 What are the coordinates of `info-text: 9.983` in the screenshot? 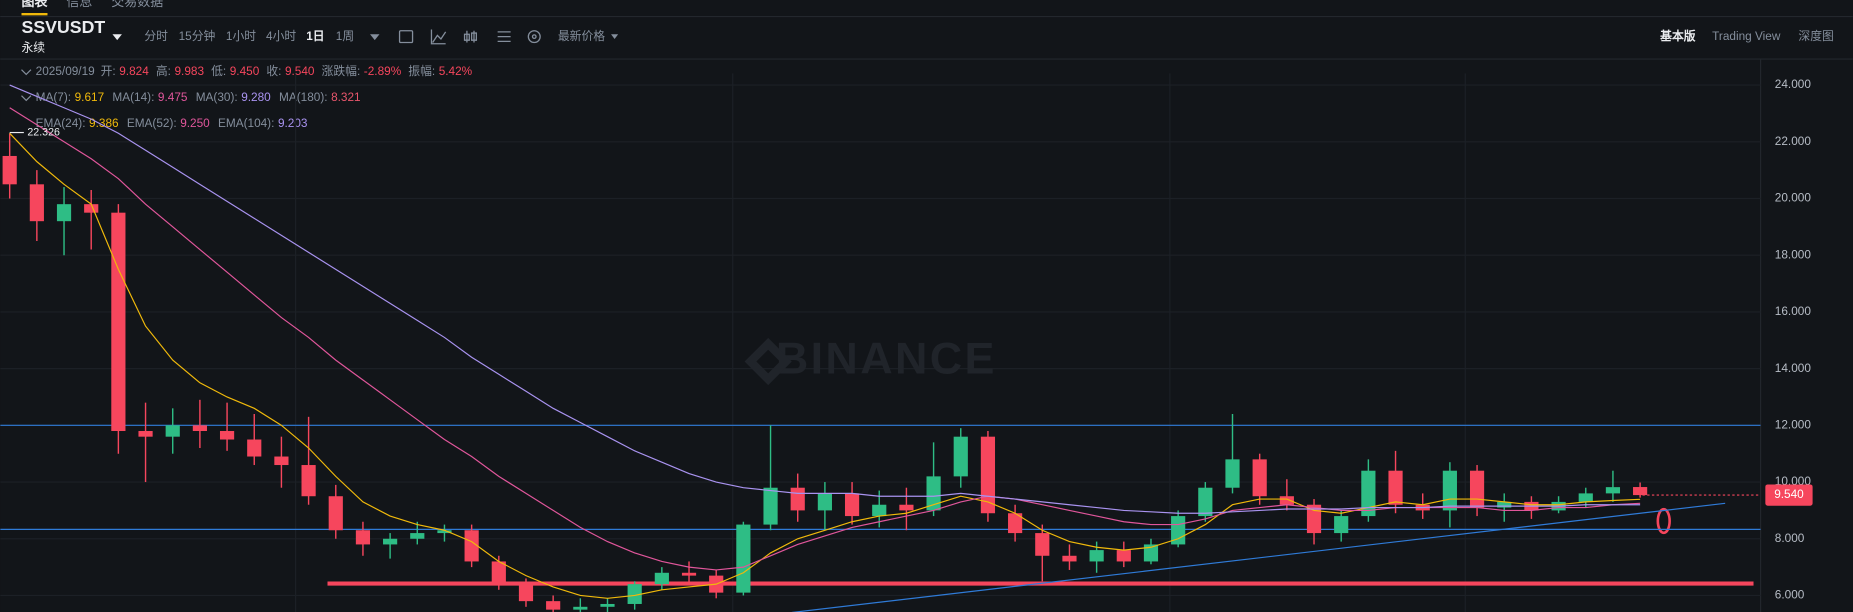 It's located at (189, 71).